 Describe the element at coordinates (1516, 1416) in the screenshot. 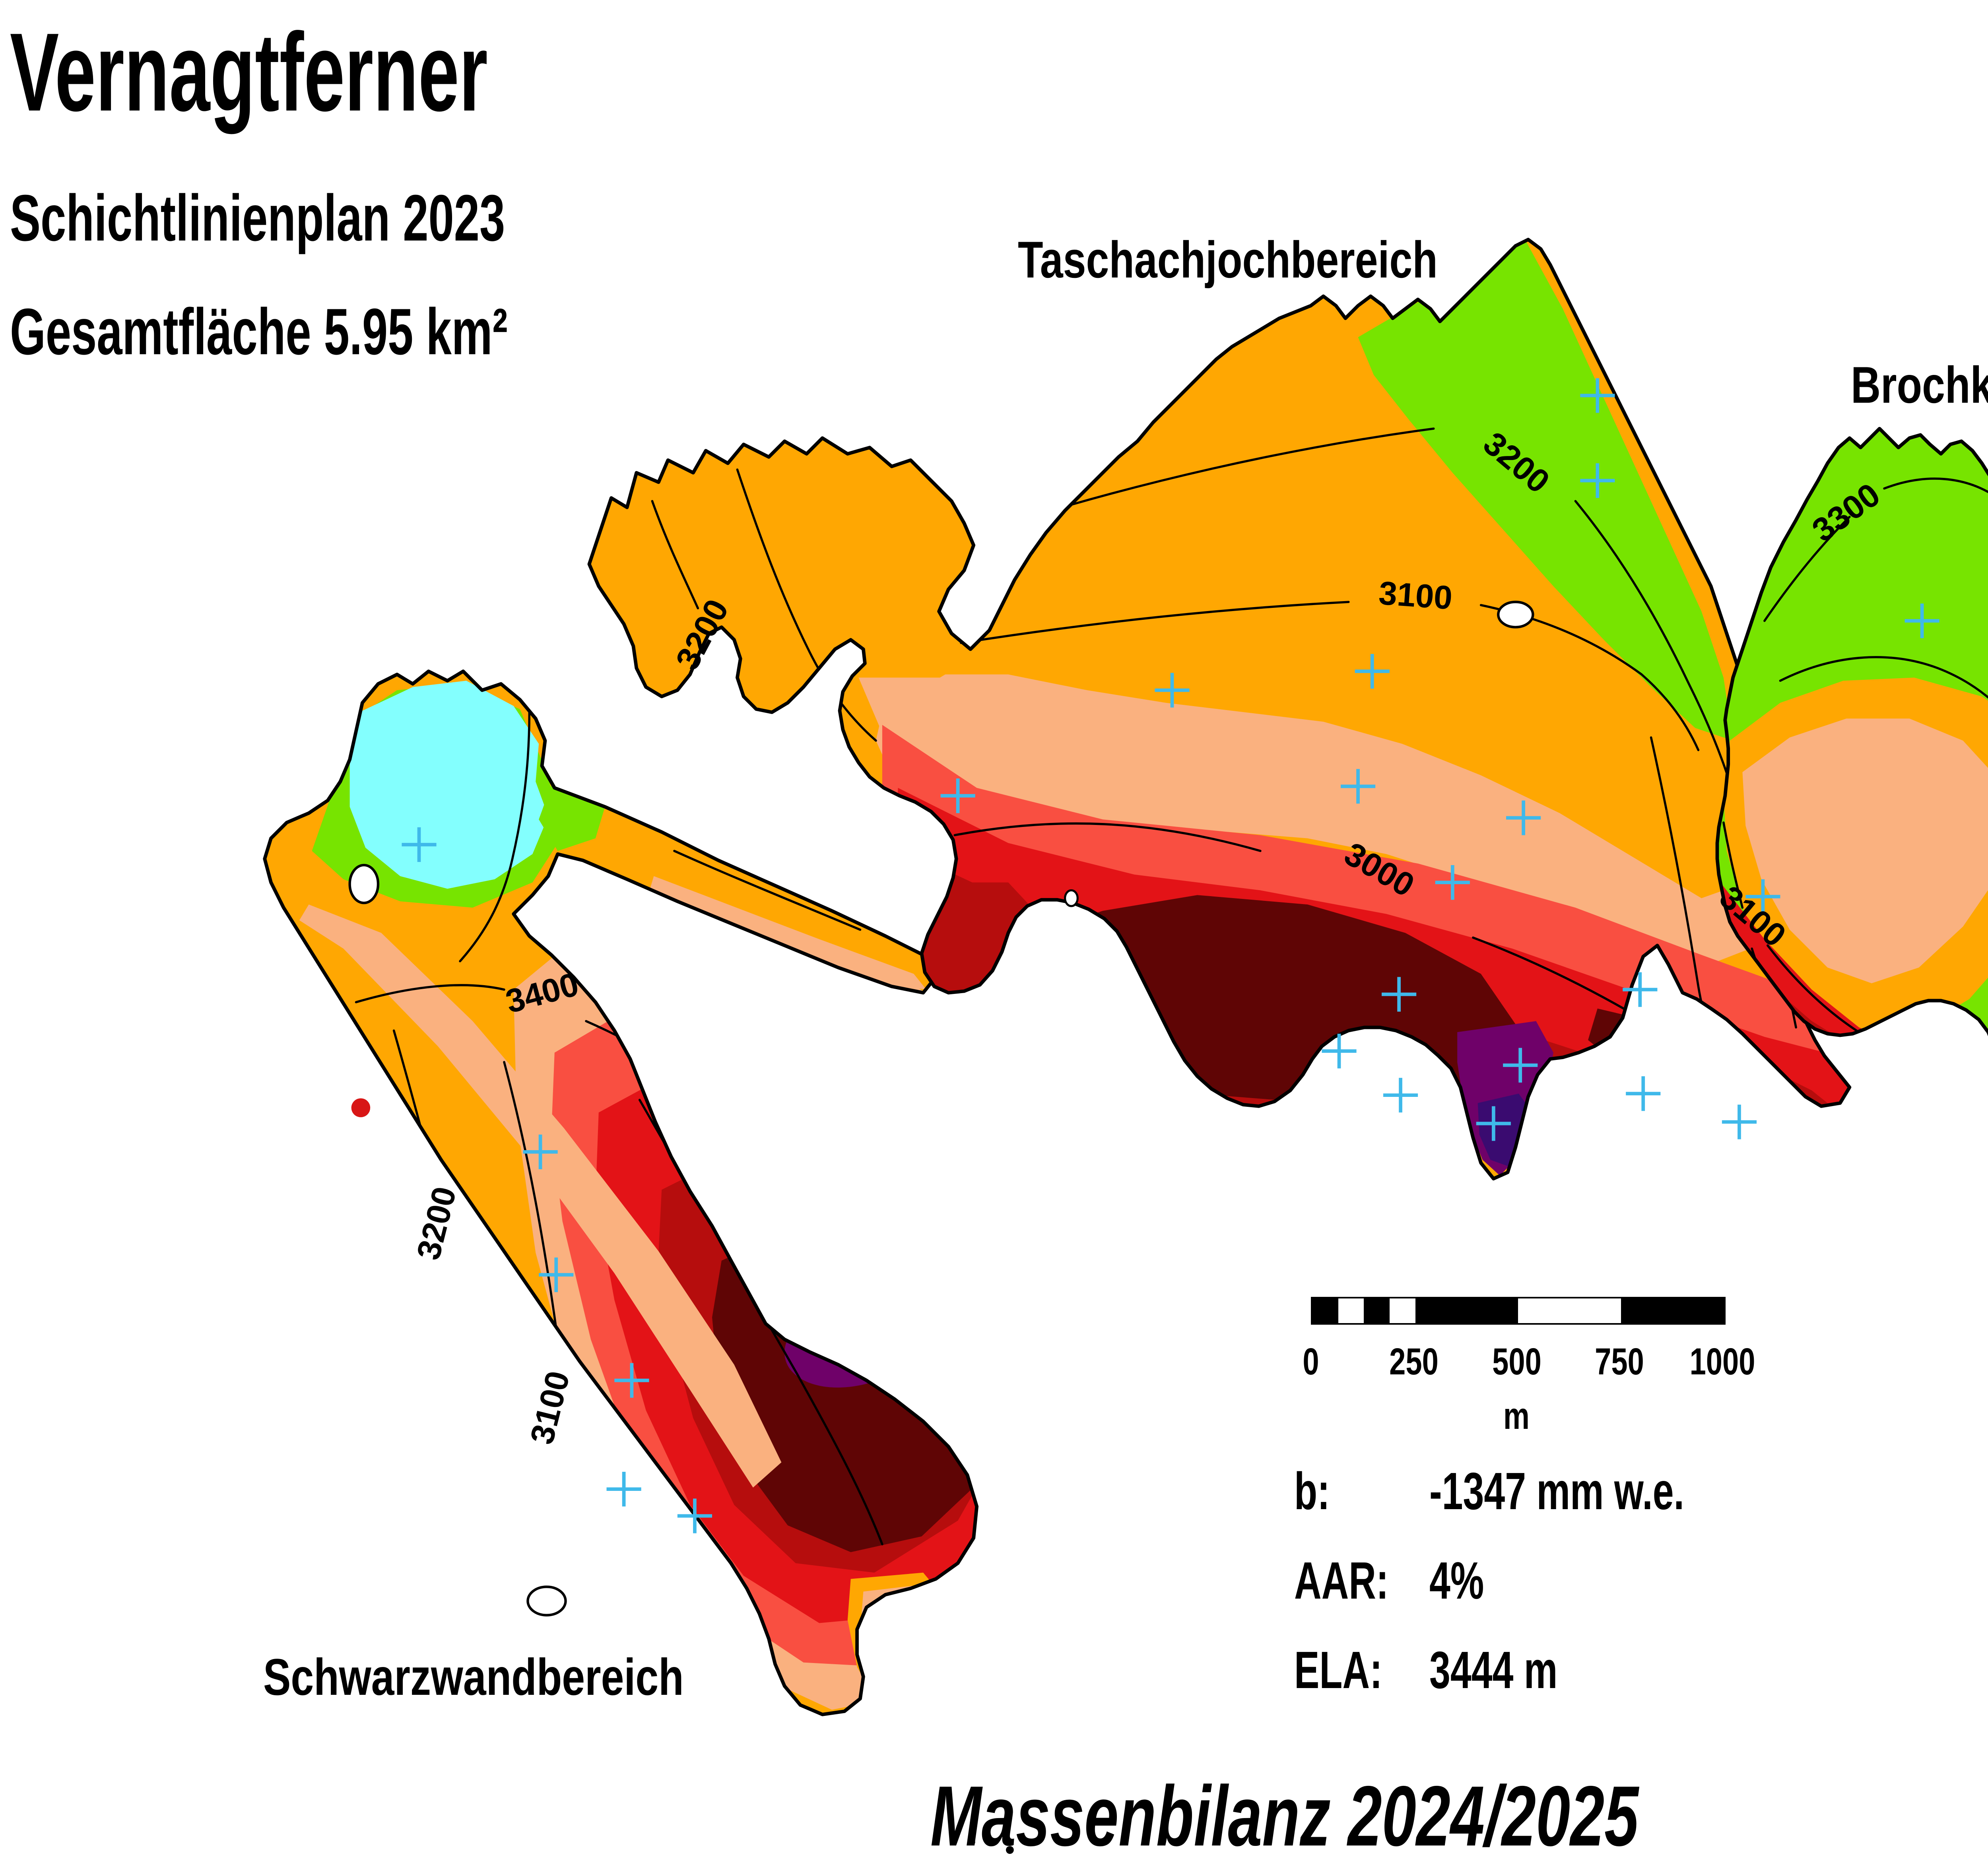

I see `scale-bar-unit: m` at that location.